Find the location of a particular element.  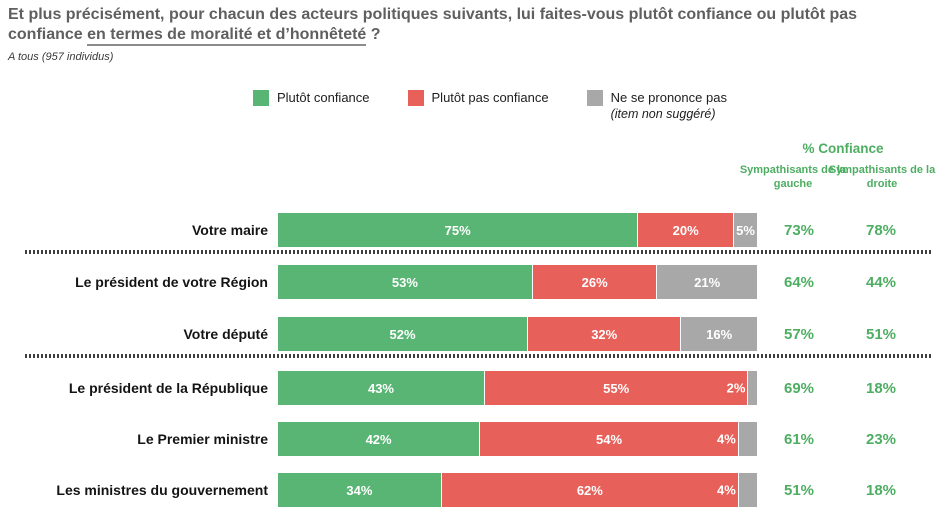

legend-swatch-green is located at coordinates (261, 98).